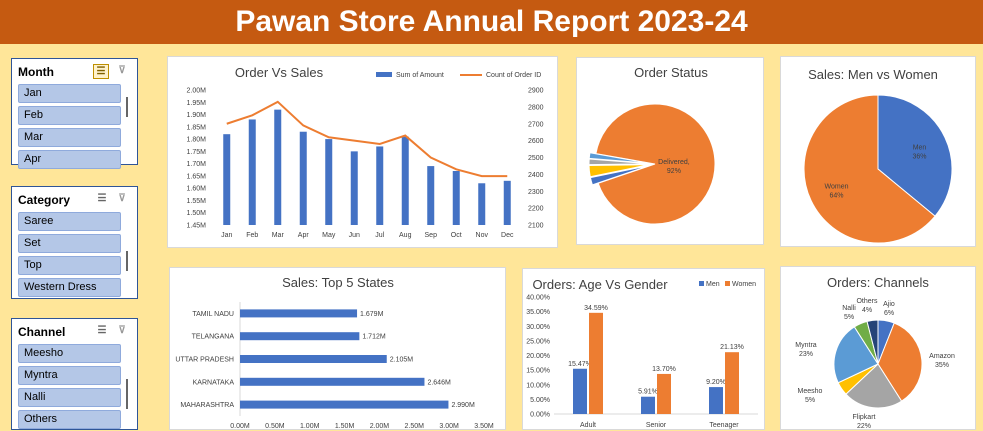 This screenshot has width=983, height=431. What do you see at coordinates (69, 265) in the screenshot?
I see `slicer-item-top: Top` at bounding box center [69, 265].